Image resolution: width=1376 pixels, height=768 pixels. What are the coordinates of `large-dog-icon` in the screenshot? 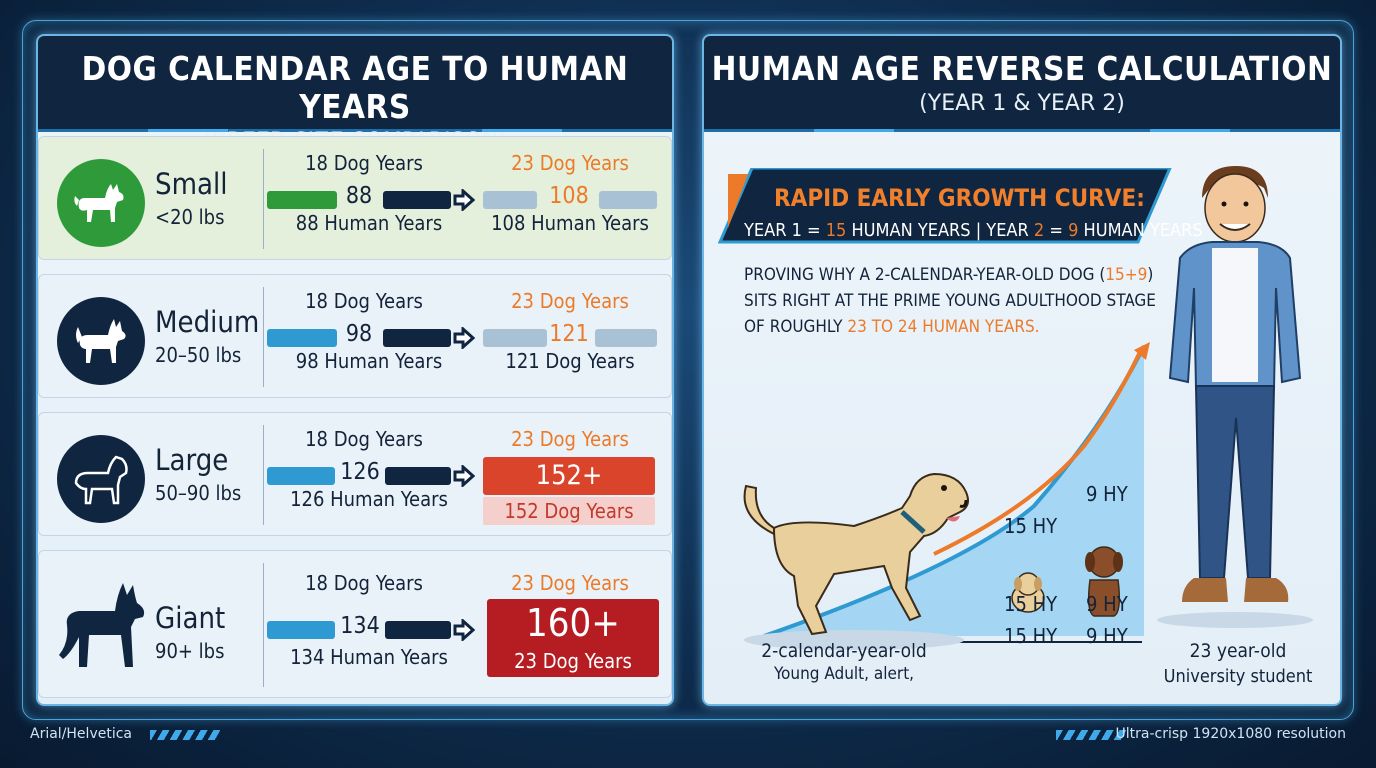 It's located at (101, 479).